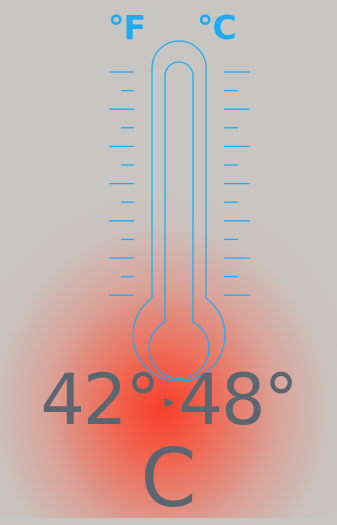 Image resolution: width=337 pixels, height=525 pixels. Describe the element at coordinates (238, 400) in the screenshot. I see `temperature-high: 48°` at that location.